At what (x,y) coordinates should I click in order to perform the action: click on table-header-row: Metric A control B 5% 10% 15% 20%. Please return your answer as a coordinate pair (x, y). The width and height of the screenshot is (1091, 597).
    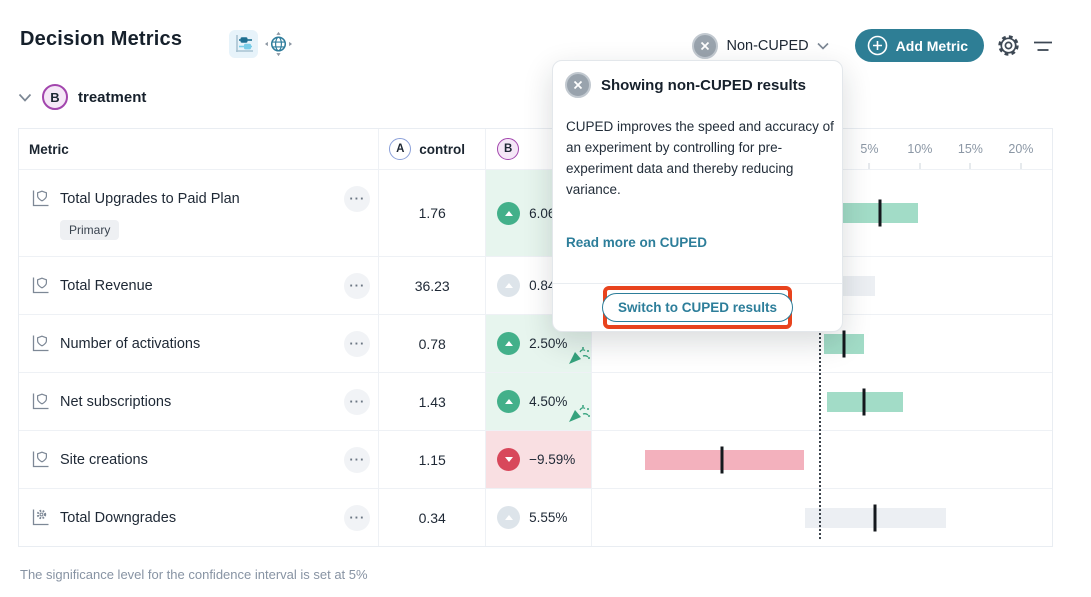
    Looking at the image, I should click on (535, 149).